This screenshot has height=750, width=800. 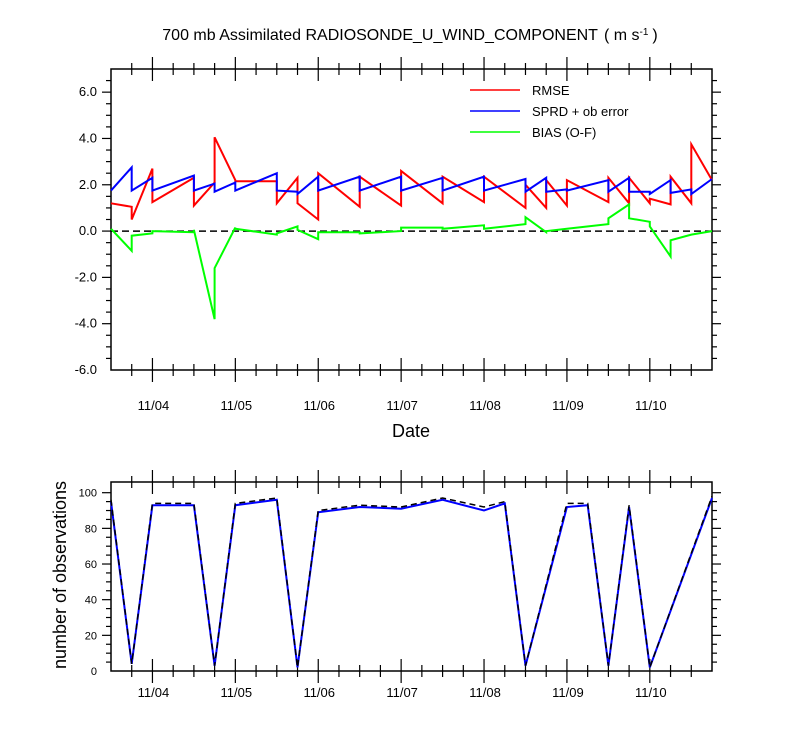 I want to click on bottom-y-tick-labels: 0 20 40 60 80 100, so click(x=88, y=583).